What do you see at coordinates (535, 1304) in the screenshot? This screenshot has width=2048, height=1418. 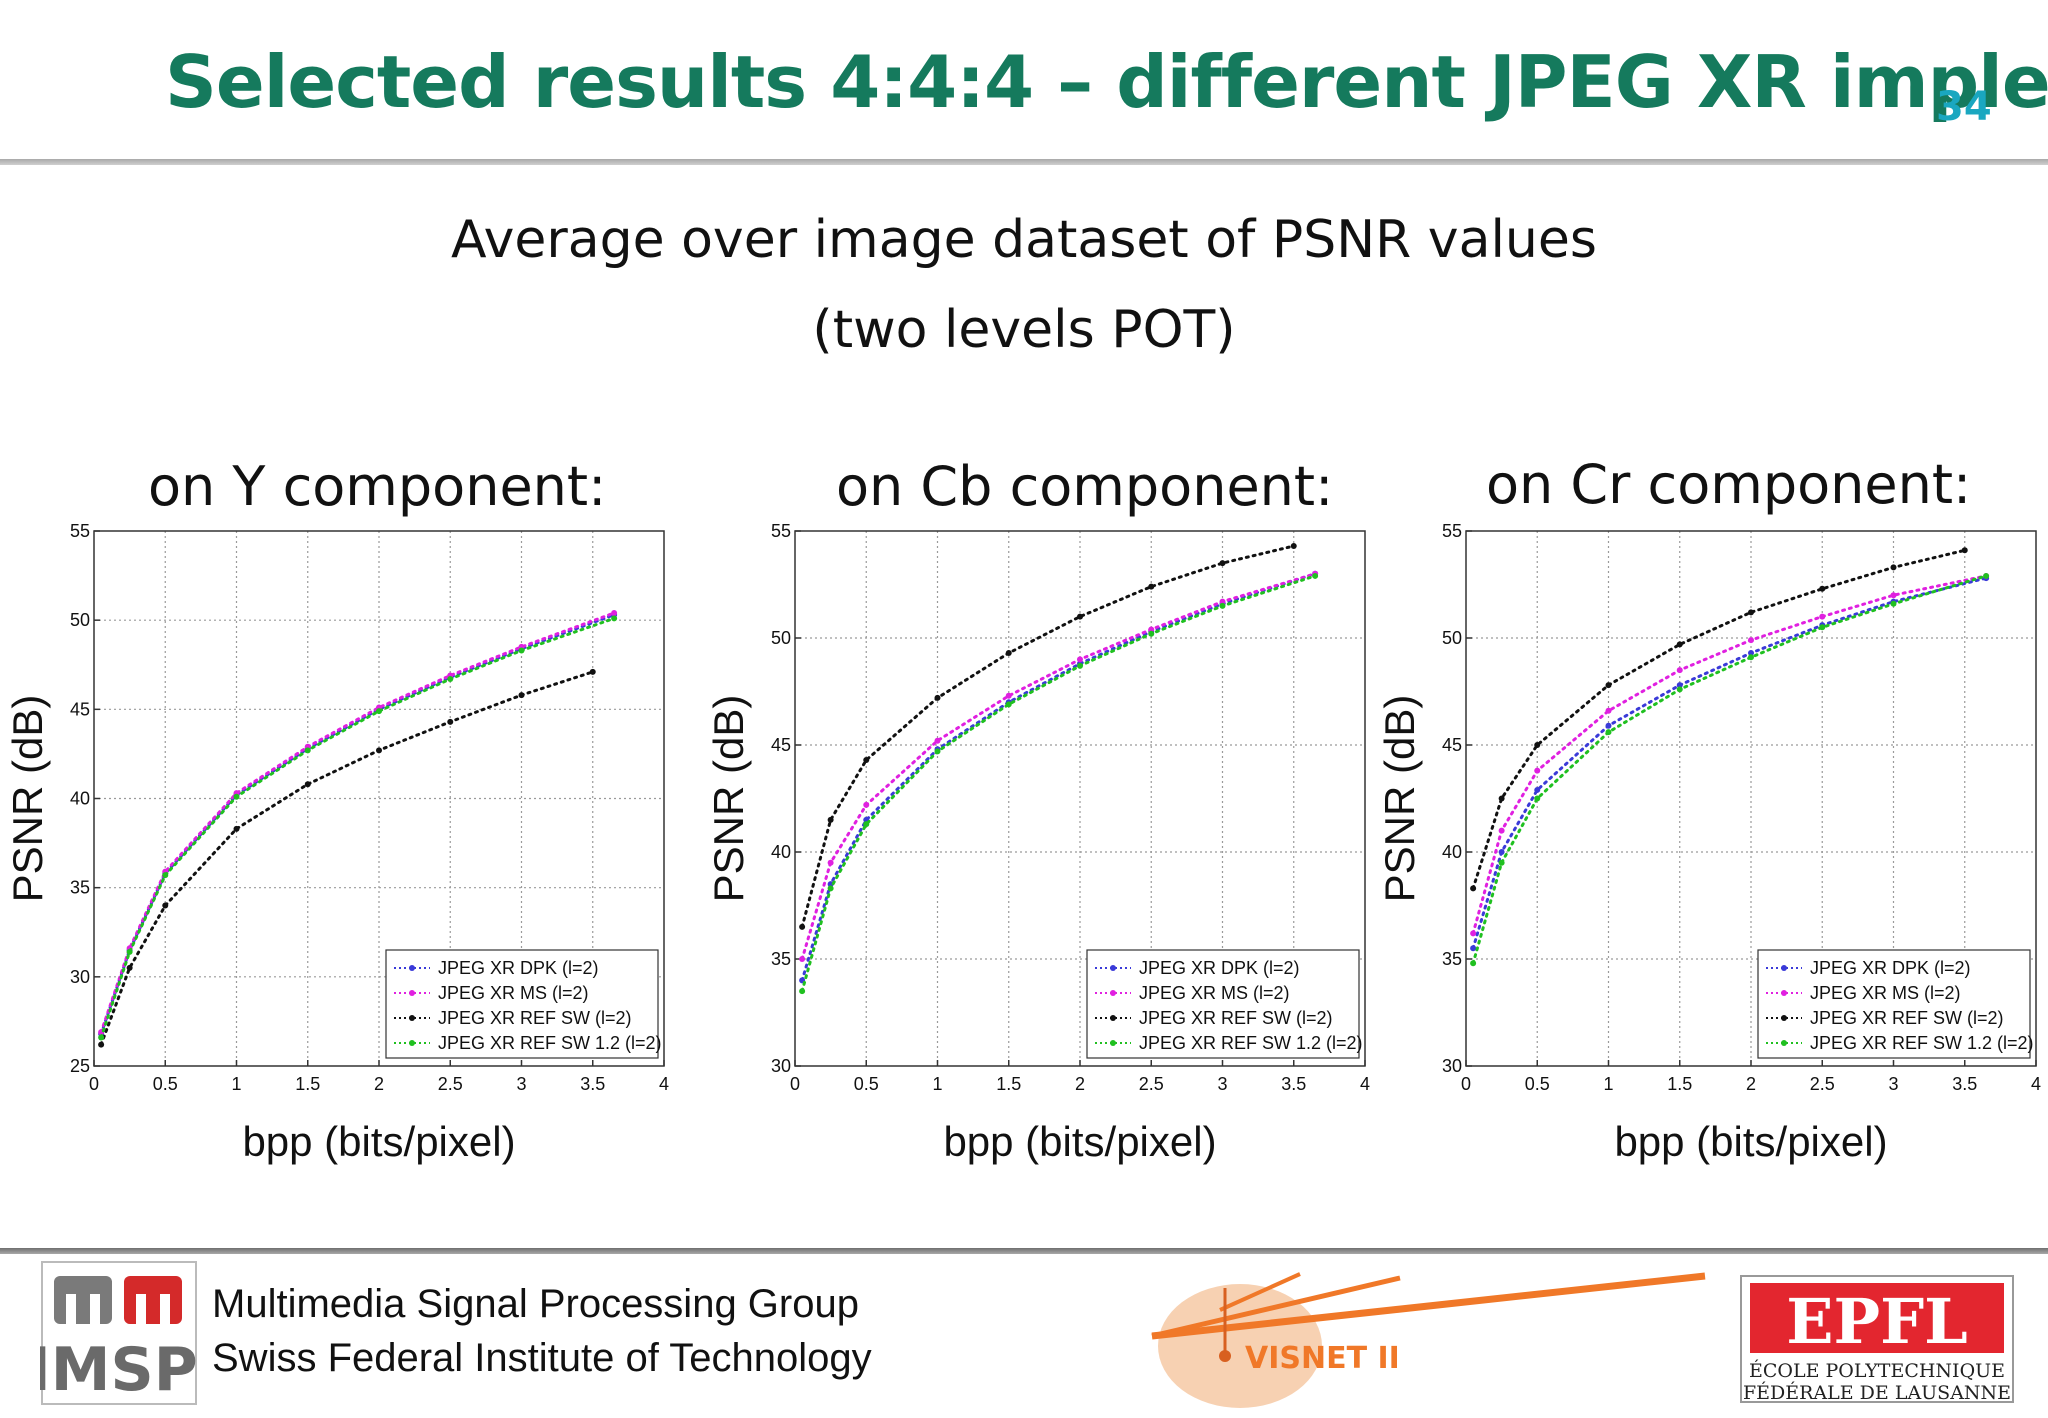 I see `footer-org-line-1: Multimedia Signal Processing Group` at bounding box center [535, 1304].